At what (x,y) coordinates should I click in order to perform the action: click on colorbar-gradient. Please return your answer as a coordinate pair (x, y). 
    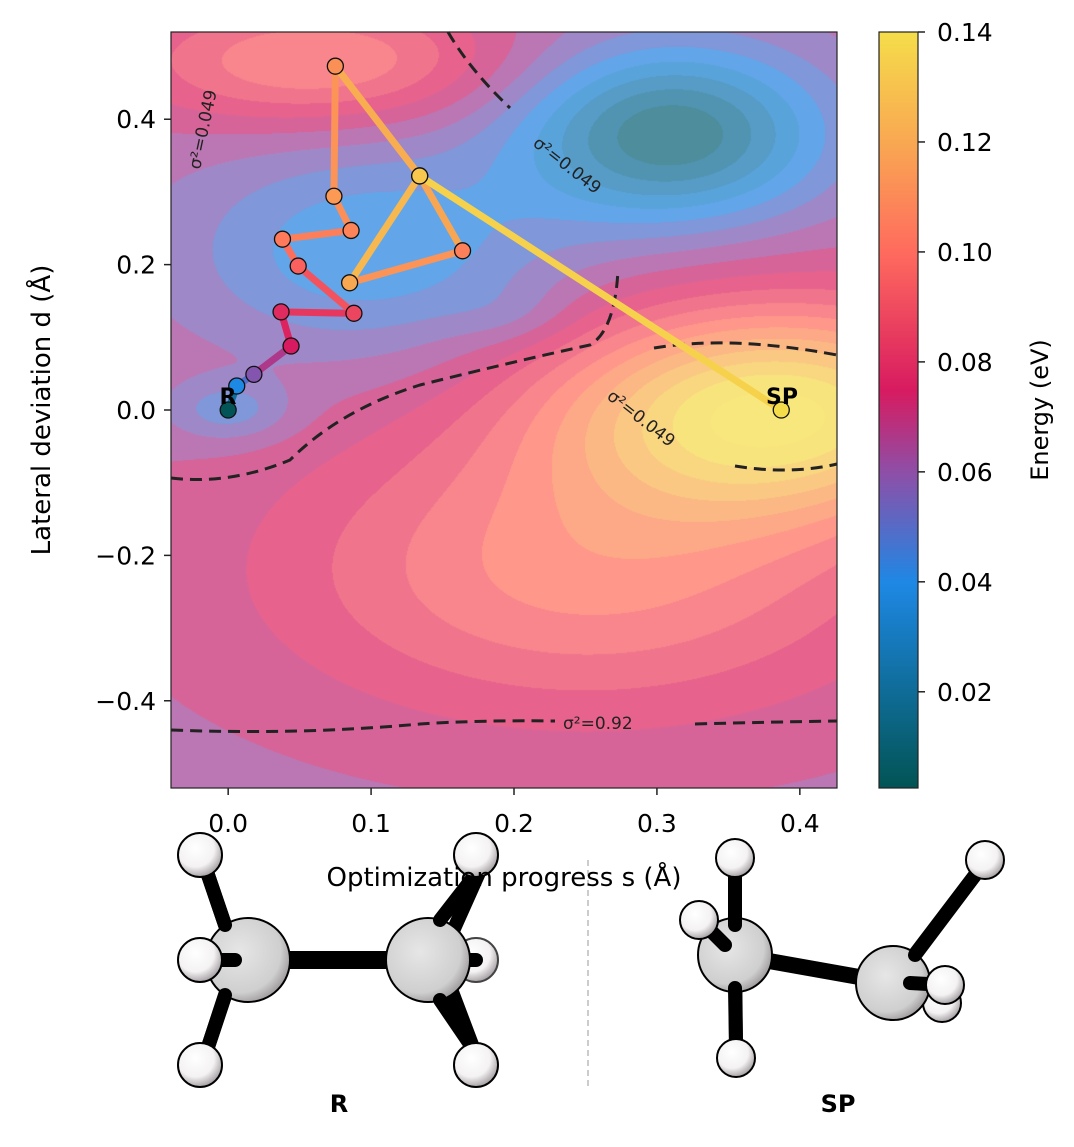
    Looking at the image, I should click on (898, 410).